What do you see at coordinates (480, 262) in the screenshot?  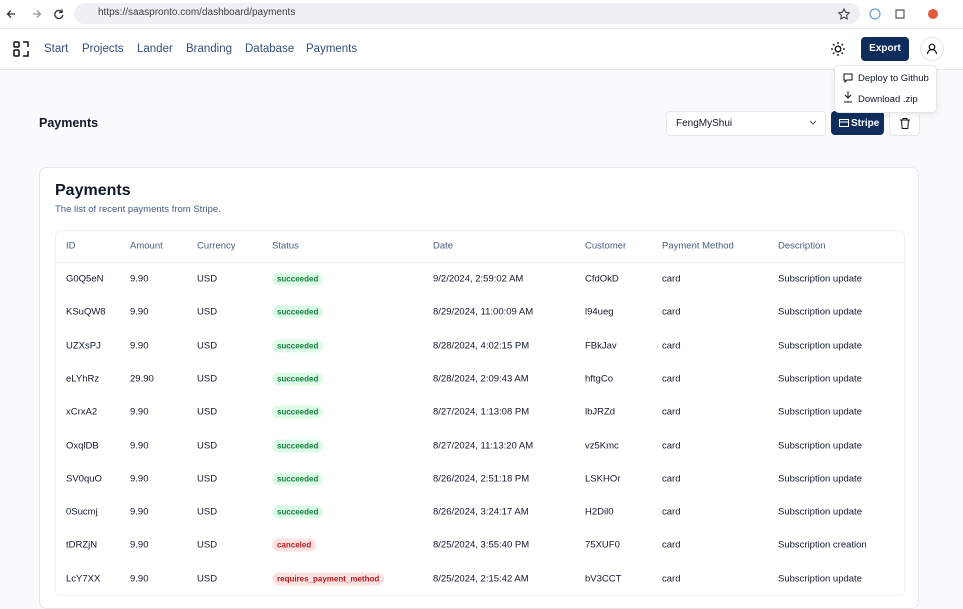 I see `row-divider` at bounding box center [480, 262].